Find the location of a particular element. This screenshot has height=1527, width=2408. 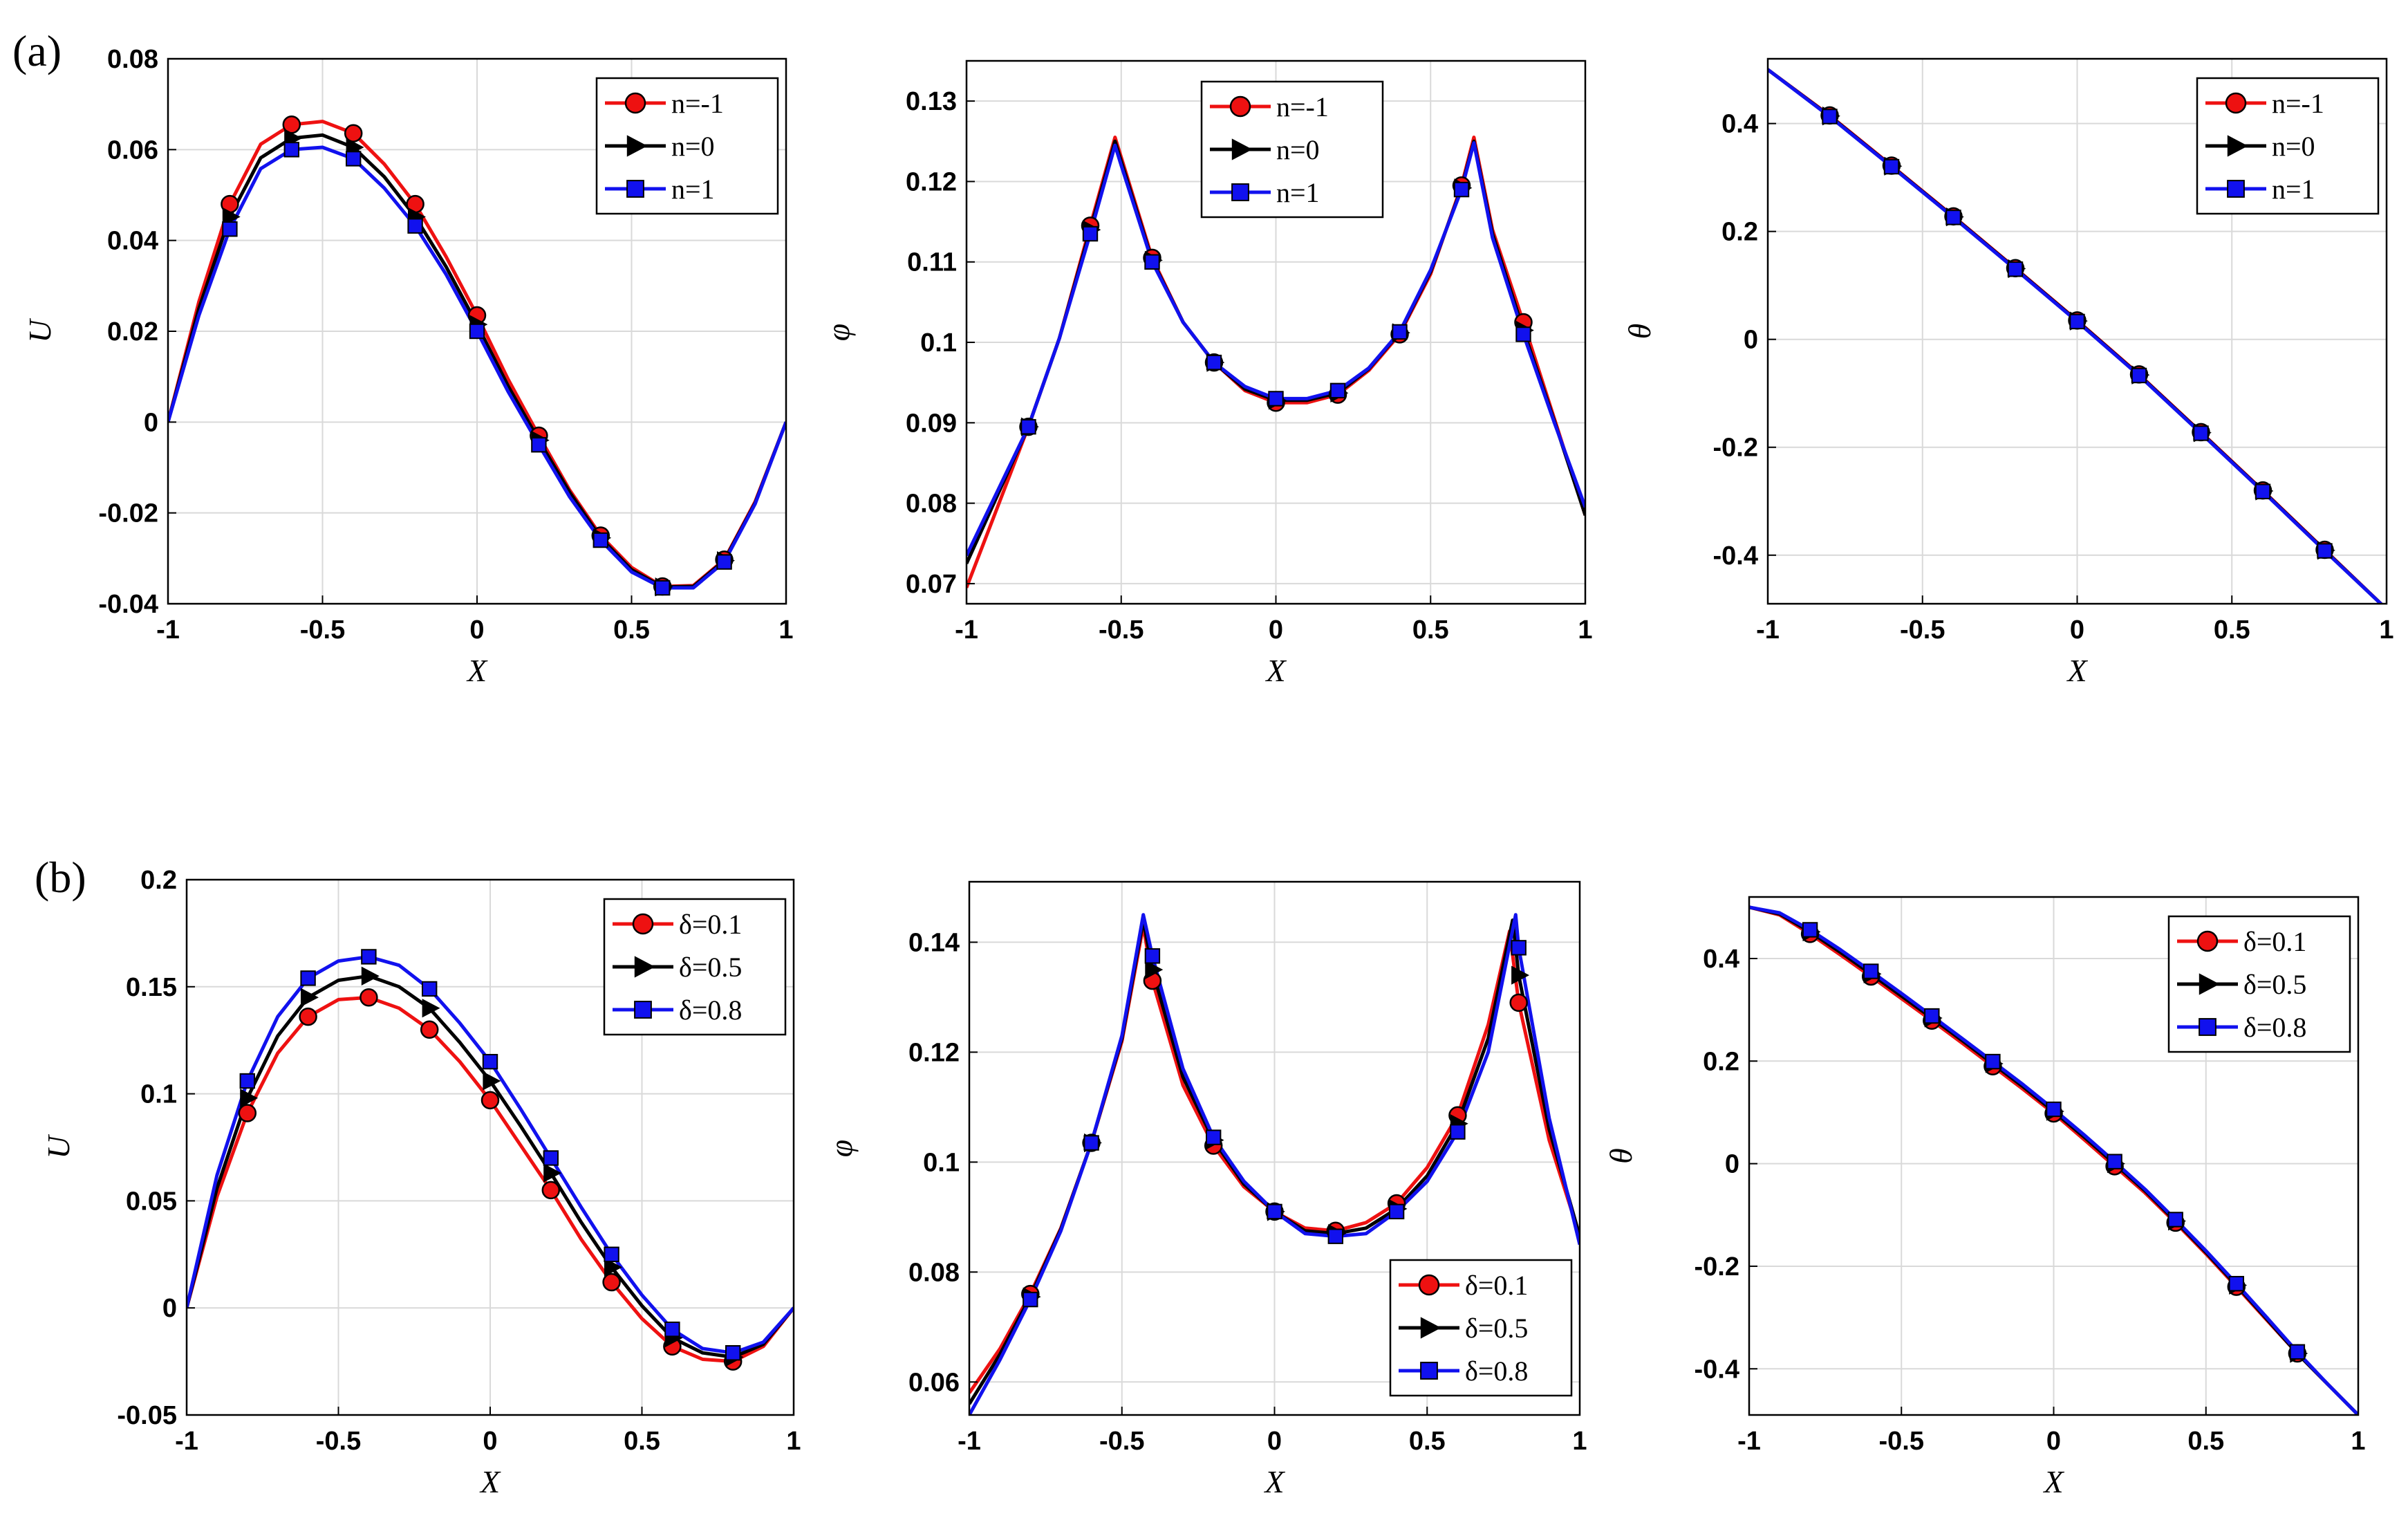

series-lines-b1 is located at coordinates (490, 1160).